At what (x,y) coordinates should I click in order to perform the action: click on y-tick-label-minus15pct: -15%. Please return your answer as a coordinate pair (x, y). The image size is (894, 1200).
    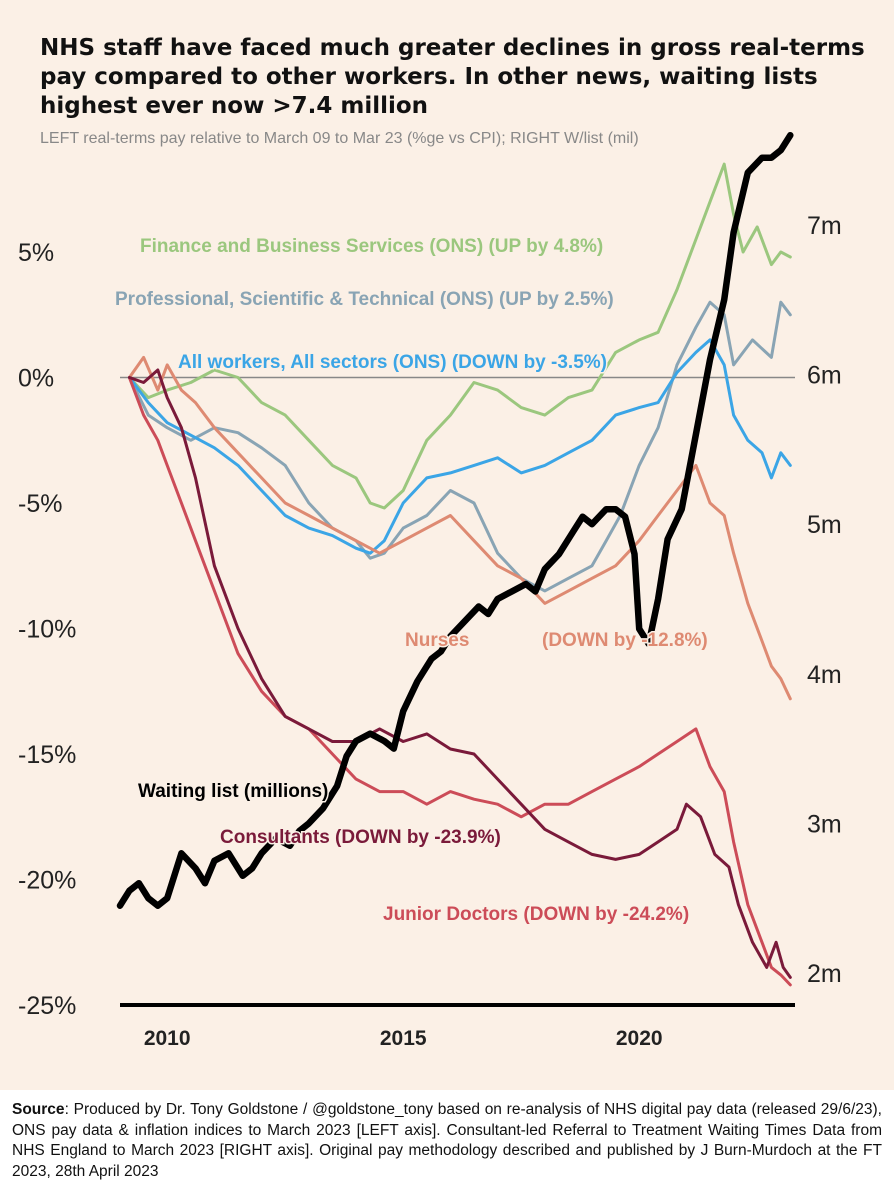
    Looking at the image, I should click on (47, 755).